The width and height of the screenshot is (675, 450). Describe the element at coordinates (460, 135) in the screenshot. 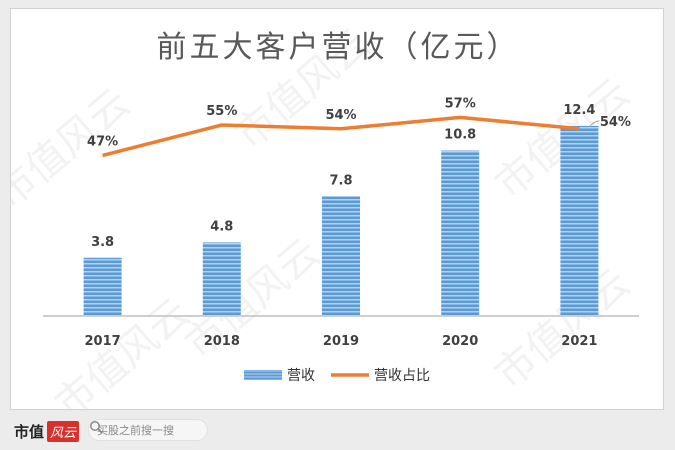

I see `bar-value-label: 10.8` at that location.